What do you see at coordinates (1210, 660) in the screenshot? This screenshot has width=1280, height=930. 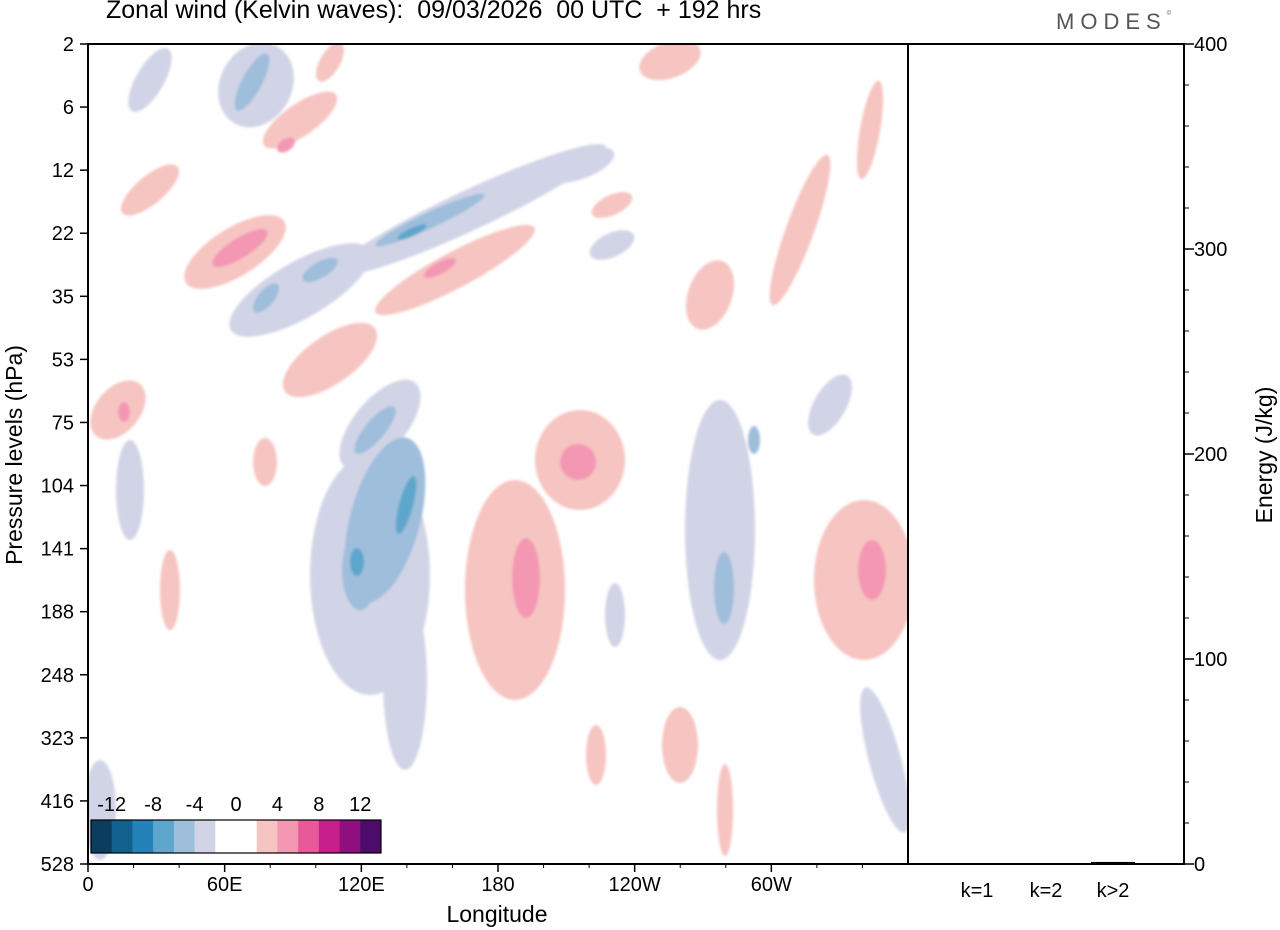 I see `energy-tick-label: 100` at bounding box center [1210, 660].